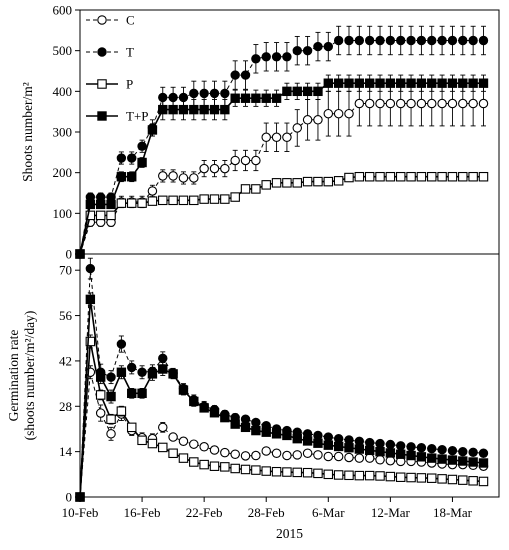  What do you see at coordinates (328, 512) in the screenshot?
I see `x-tick-label: 6-Mar` at bounding box center [328, 512].